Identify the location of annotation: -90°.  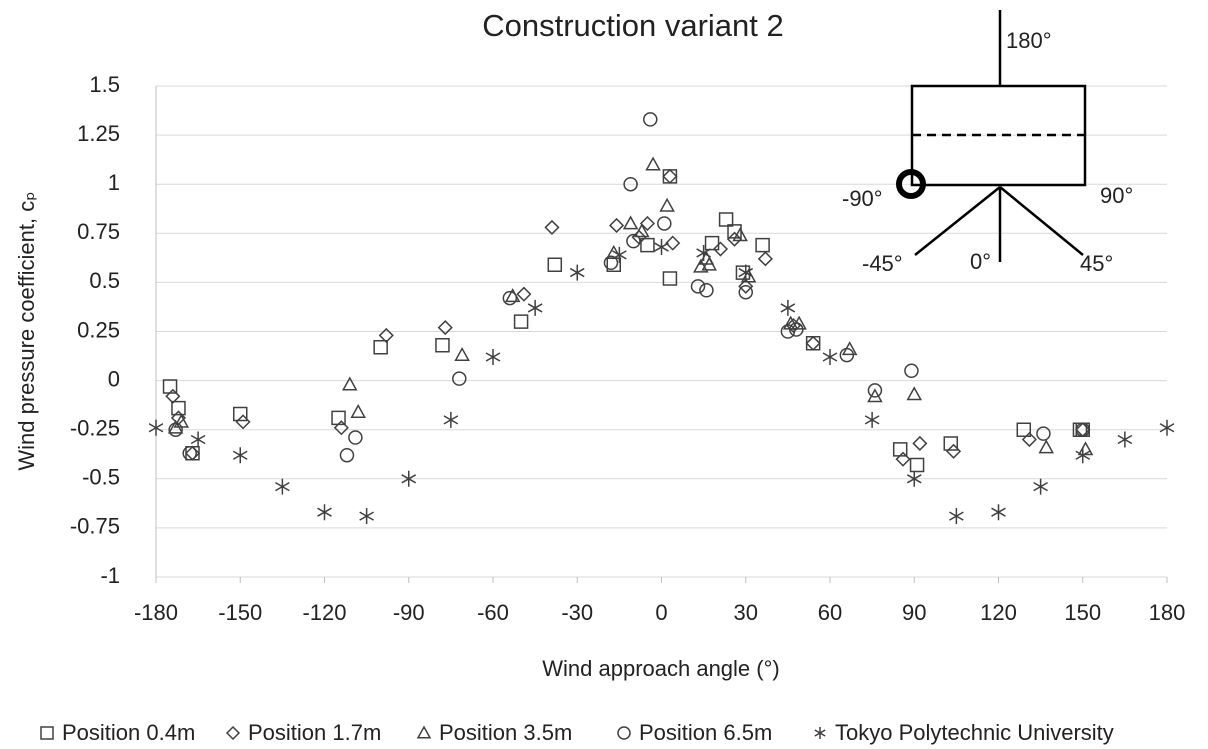
(862, 198).